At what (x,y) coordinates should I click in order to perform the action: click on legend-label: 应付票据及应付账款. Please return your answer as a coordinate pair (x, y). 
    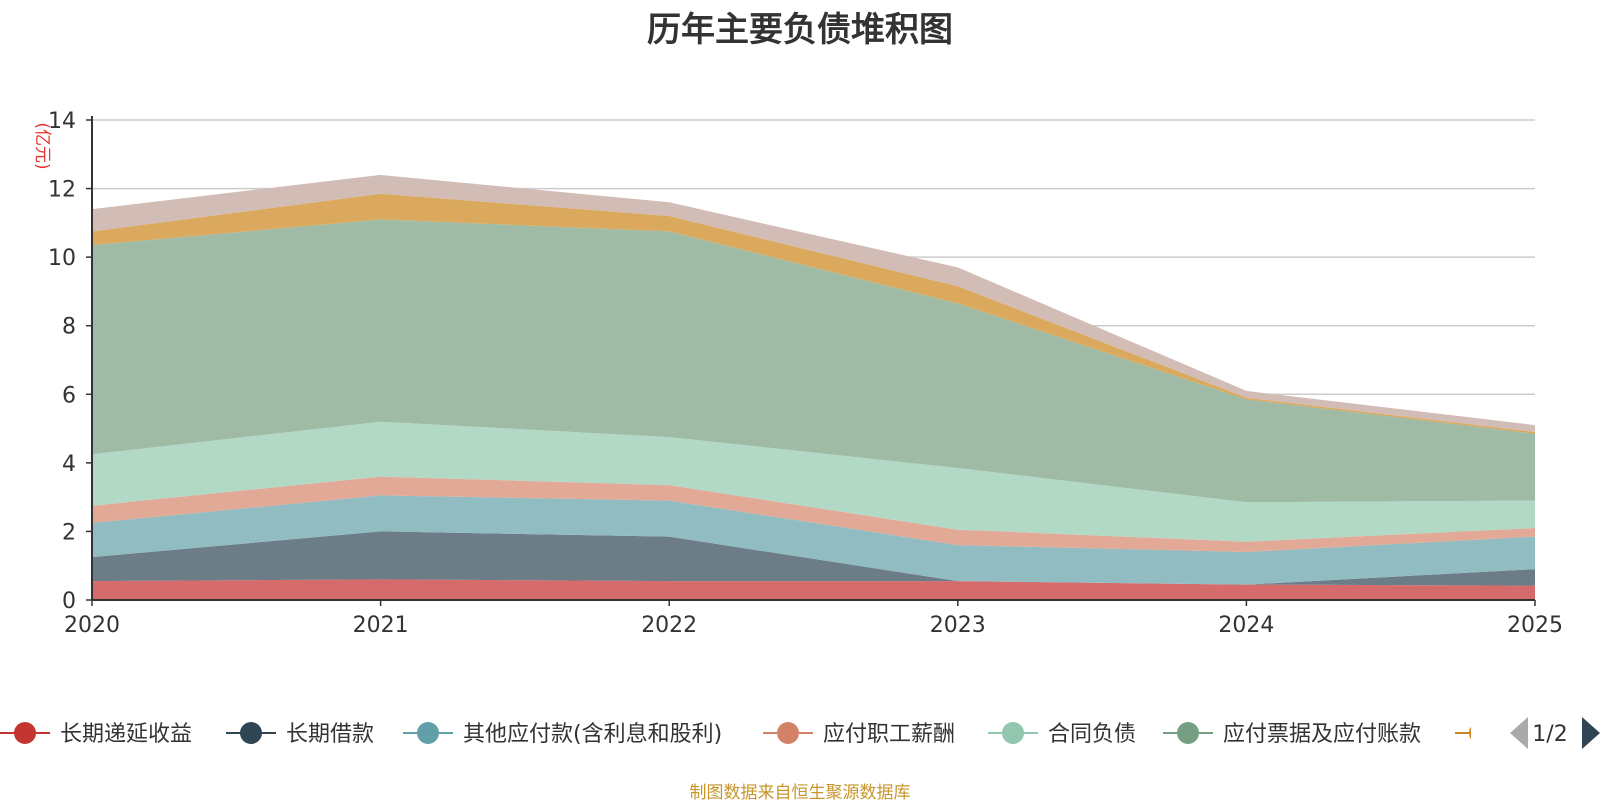
    Looking at the image, I should click on (1322, 734).